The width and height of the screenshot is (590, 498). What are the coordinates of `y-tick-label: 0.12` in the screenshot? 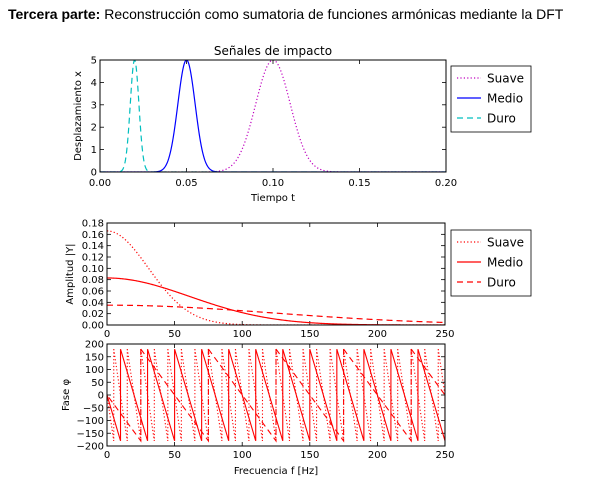 It's located at (93, 258).